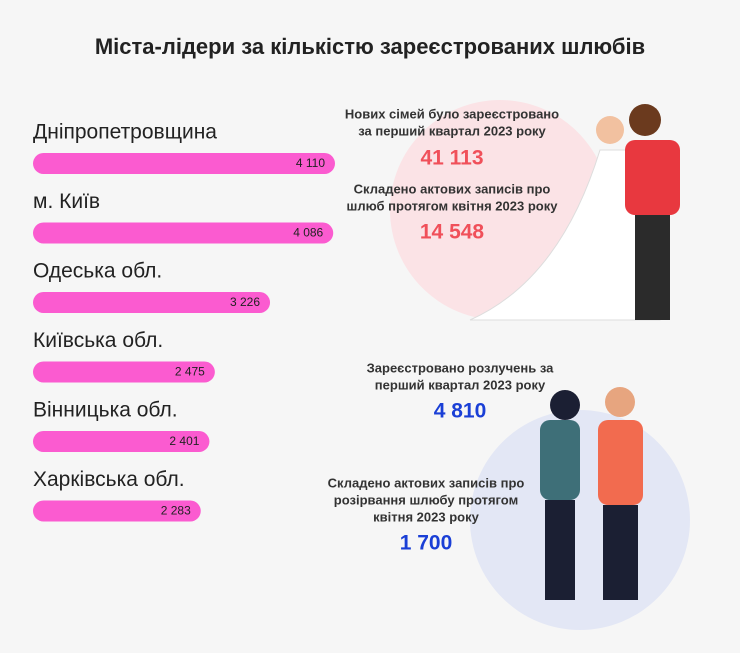  Describe the element at coordinates (190, 372) in the screenshot. I see `value-label: 2 475` at that location.